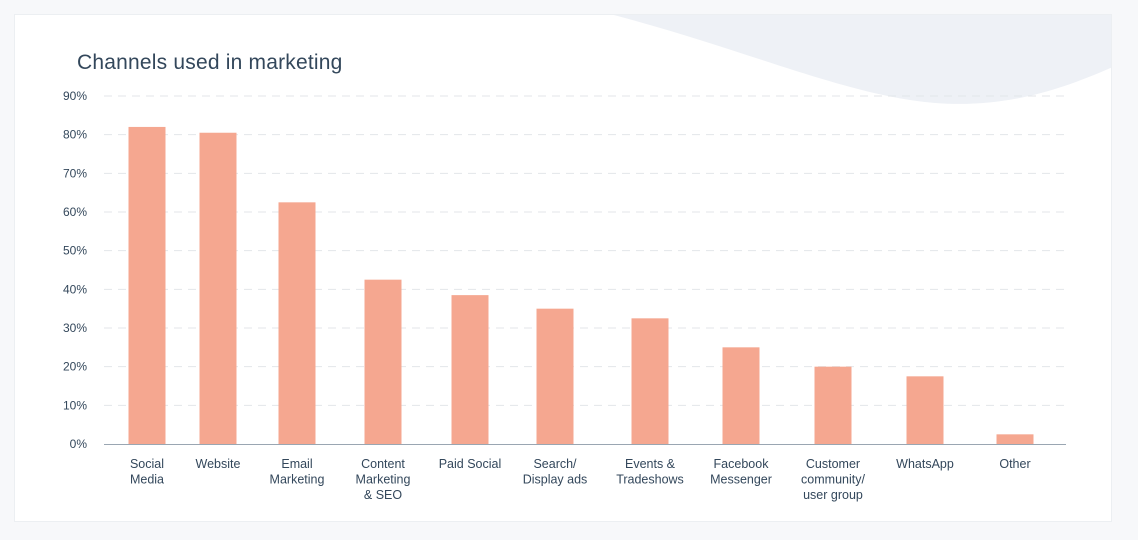 Image resolution: width=1138 pixels, height=540 pixels. What do you see at coordinates (79, 444) in the screenshot?
I see `y-tick-label: 0%` at bounding box center [79, 444].